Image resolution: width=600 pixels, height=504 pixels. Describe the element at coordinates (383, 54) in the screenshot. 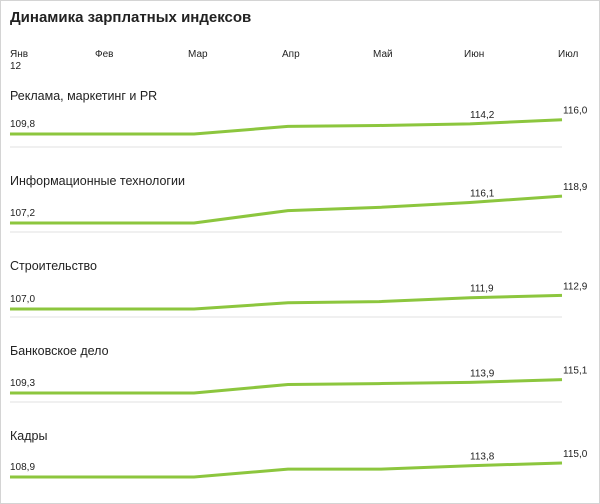

I see `month-label: Май` at that location.